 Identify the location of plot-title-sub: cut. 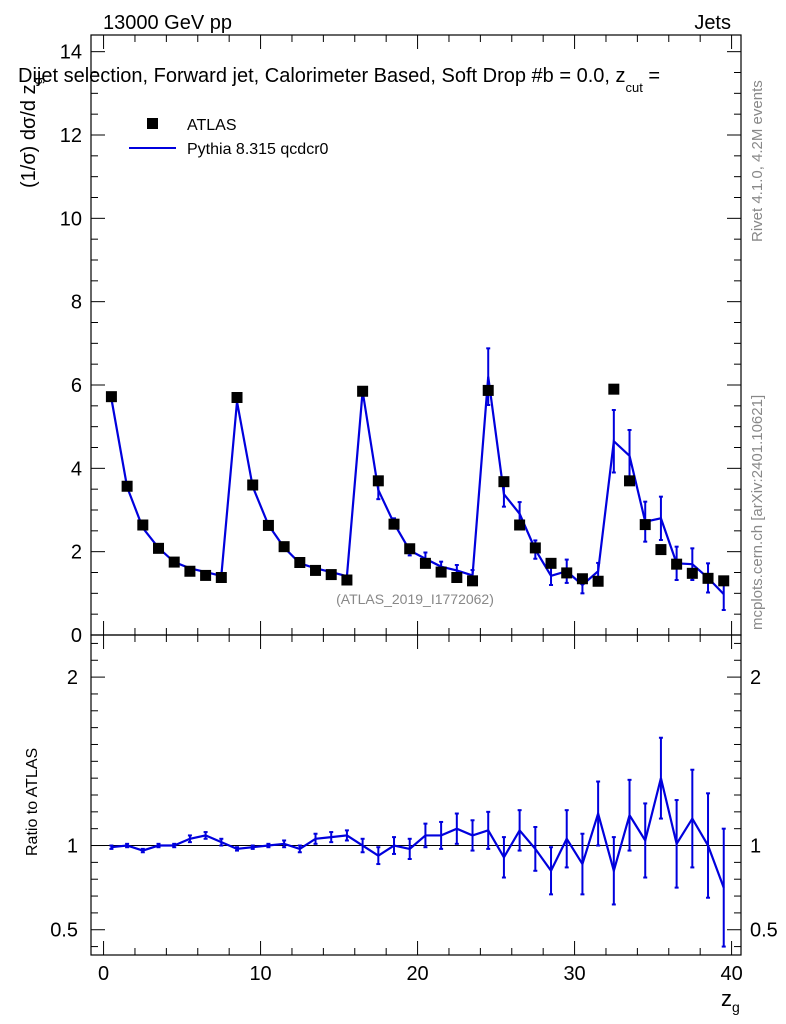
(635, 87).